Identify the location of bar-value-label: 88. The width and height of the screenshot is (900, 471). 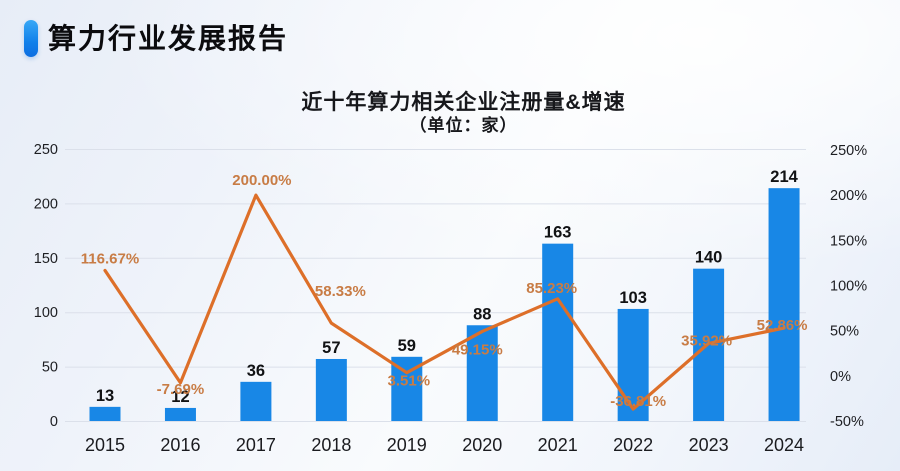
(482, 314).